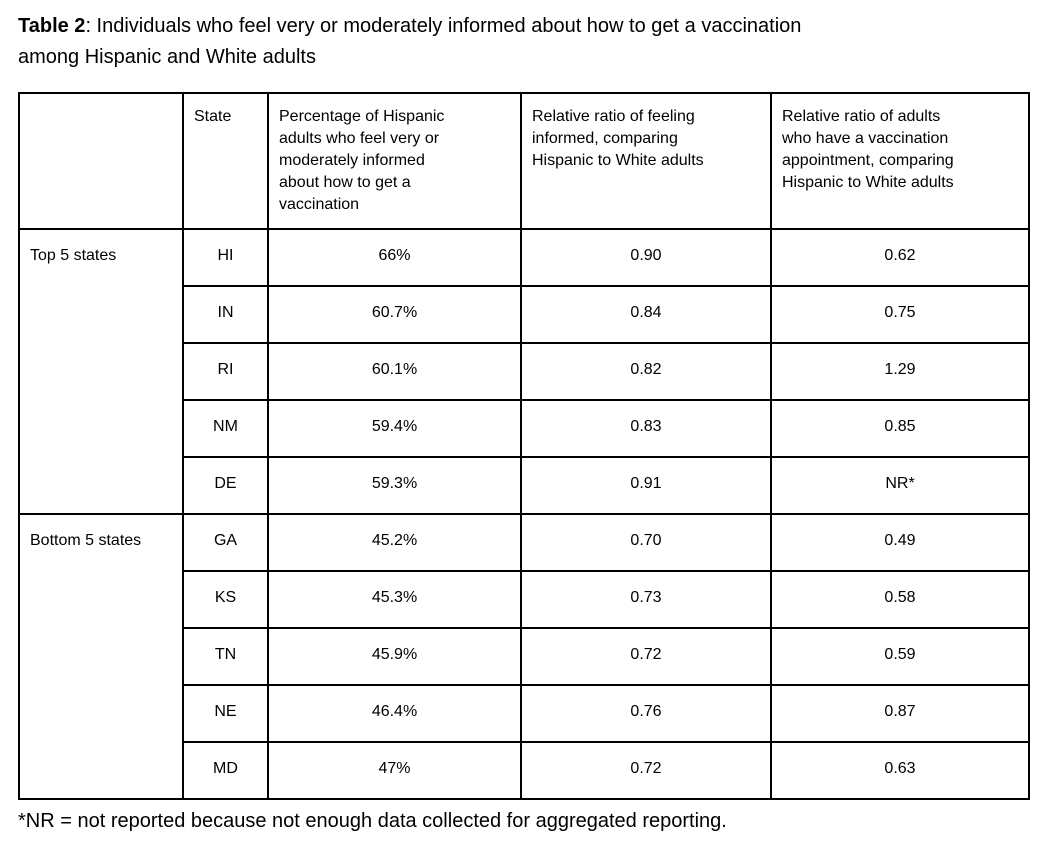 Image resolution: width=1063 pixels, height=864 pixels. Describe the element at coordinates (394, 428) in the screenshot. I see `cell-percentage: 59.4%` at that location.